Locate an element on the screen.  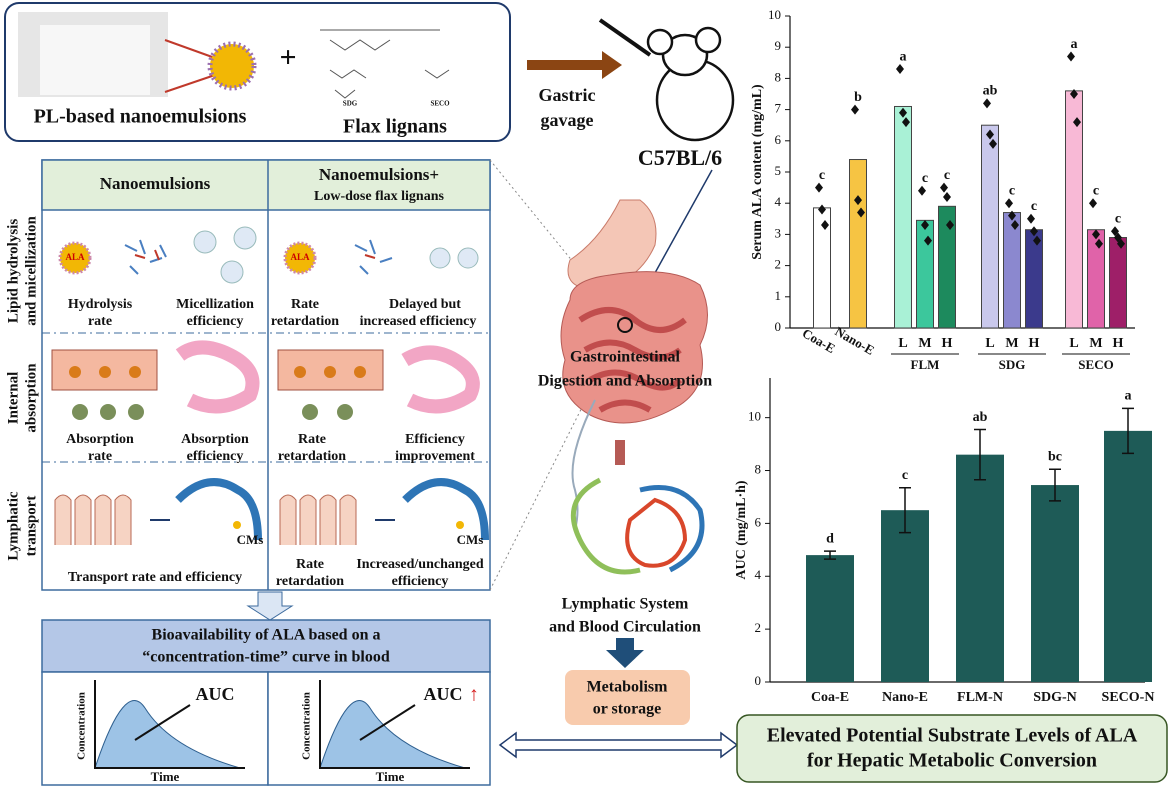
emulsion is located at coordinates (95, 60).